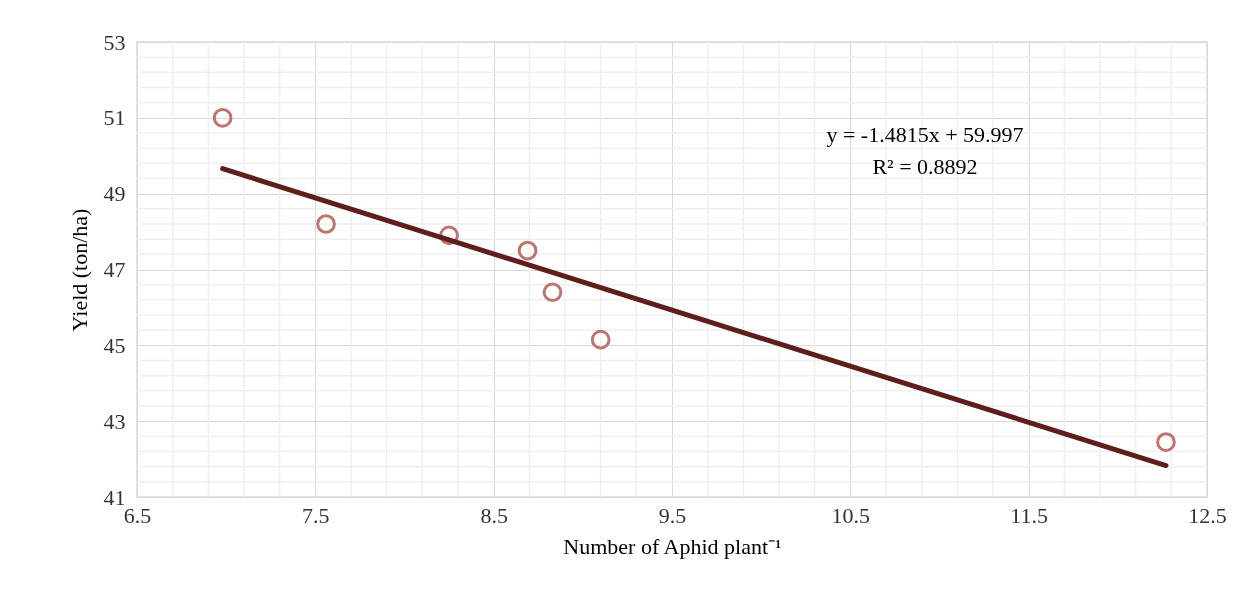  What do you see at coordinates (137, 515) in the screenshot?
I see `x-tick-label: 6.5` at bounding box center [137, 515].